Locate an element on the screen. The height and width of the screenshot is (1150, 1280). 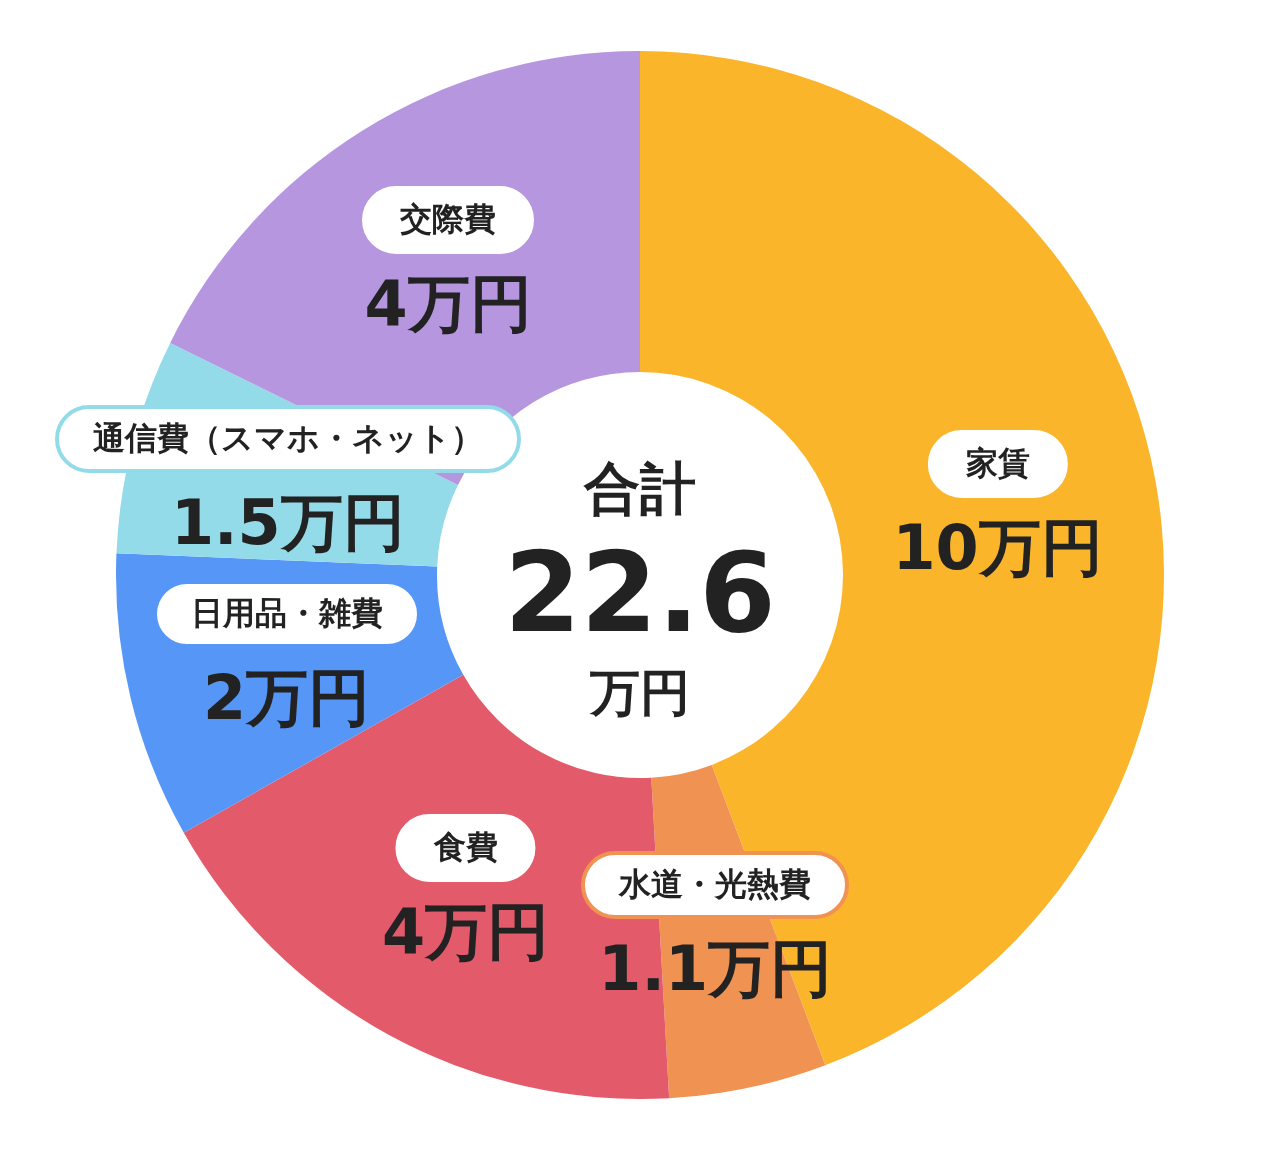
data-label: 1.1万円 is located at coordinates (715, 968).